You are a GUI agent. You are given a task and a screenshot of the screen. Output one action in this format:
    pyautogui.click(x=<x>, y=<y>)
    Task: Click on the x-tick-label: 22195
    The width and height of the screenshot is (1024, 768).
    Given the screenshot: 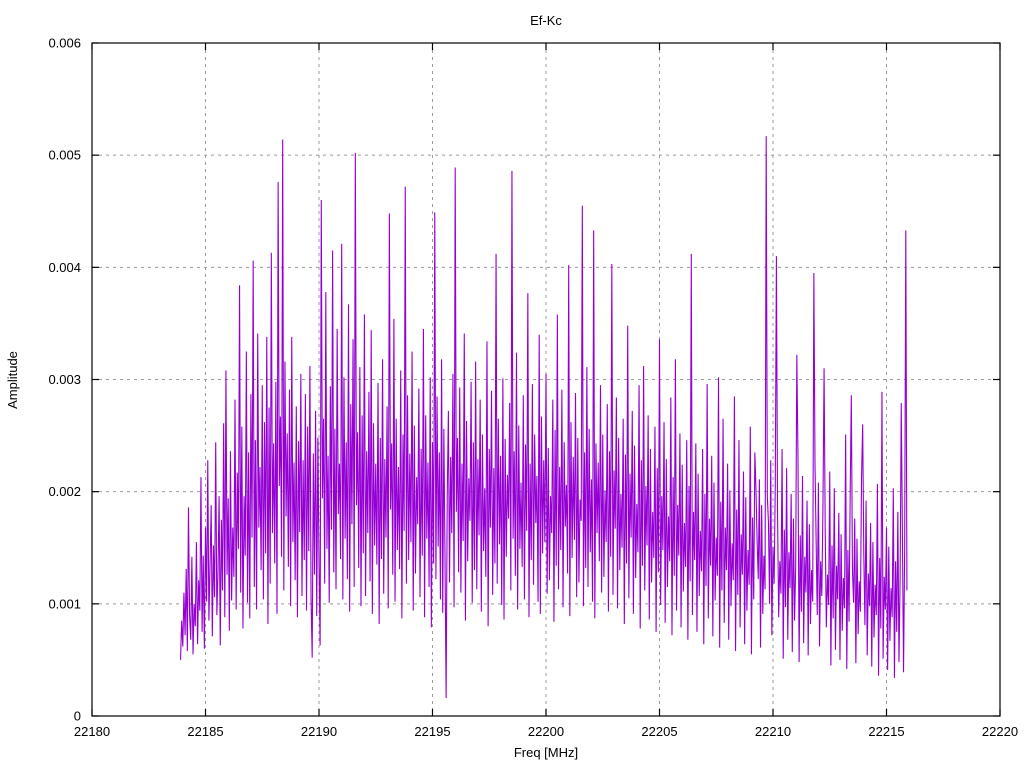 What is the action you would take?
    pyautogui.click(x=432, y=731)
    